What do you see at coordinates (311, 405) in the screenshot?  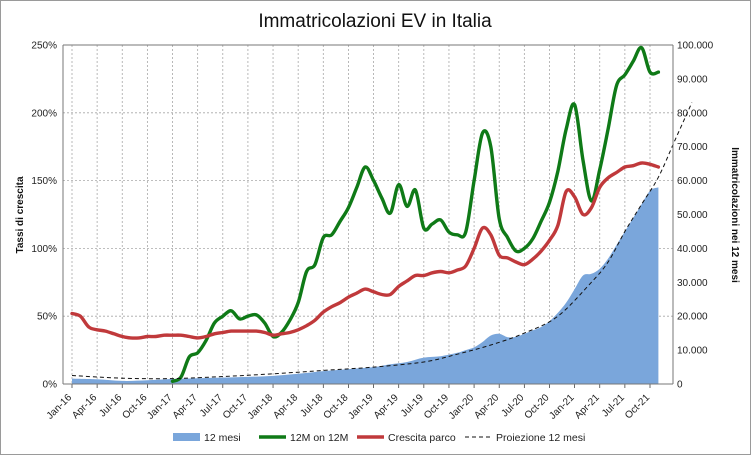 I see `x-tick-label: Jul-18` at bounding box center [311, 405].